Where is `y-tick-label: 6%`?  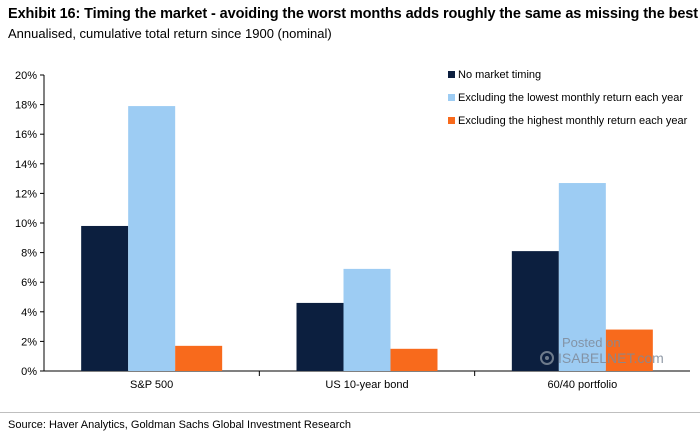 y-tick-label: 6% is located at coordinates (29, 283).